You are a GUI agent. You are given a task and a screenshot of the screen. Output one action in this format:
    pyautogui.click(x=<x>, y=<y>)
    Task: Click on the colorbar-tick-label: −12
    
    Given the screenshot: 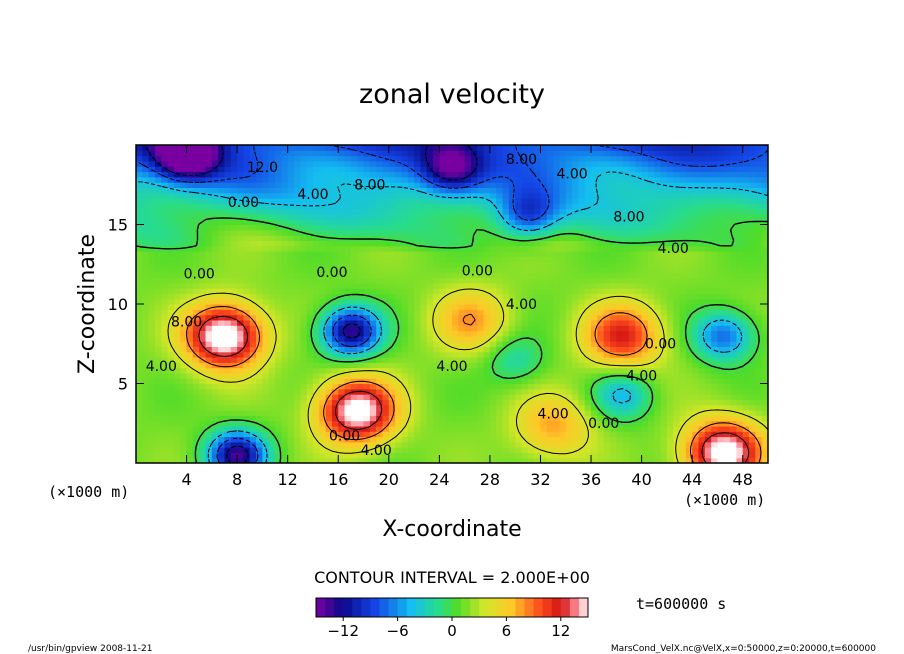 What is the action you would take?
    pyautogui.click(x=343, y=631)
    